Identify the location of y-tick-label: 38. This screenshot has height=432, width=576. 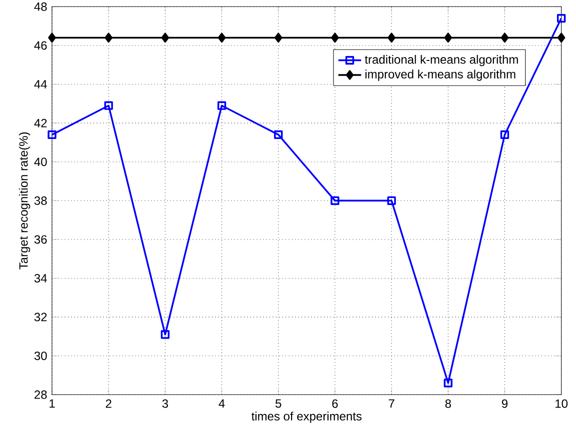
(40, 200).